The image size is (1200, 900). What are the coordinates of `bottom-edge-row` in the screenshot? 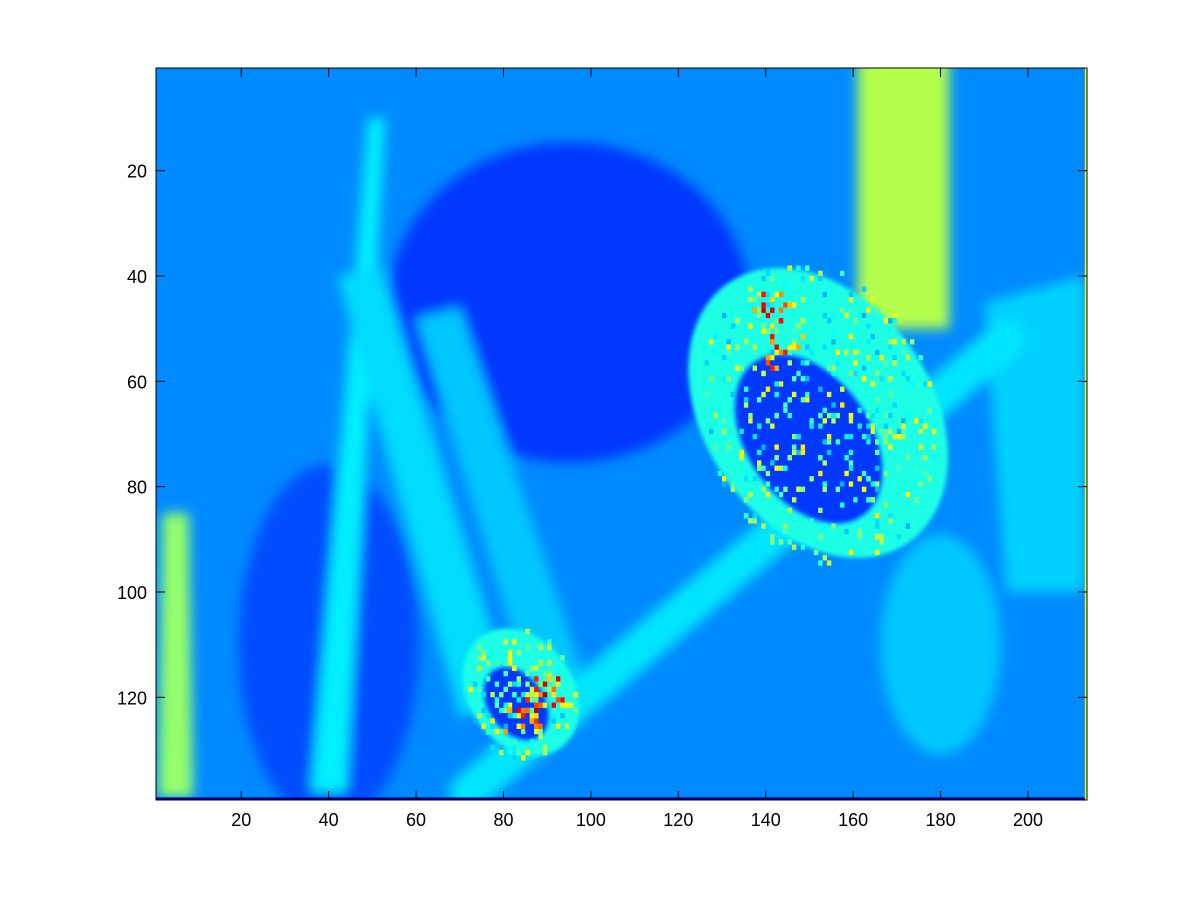 It's located at (621, 798).